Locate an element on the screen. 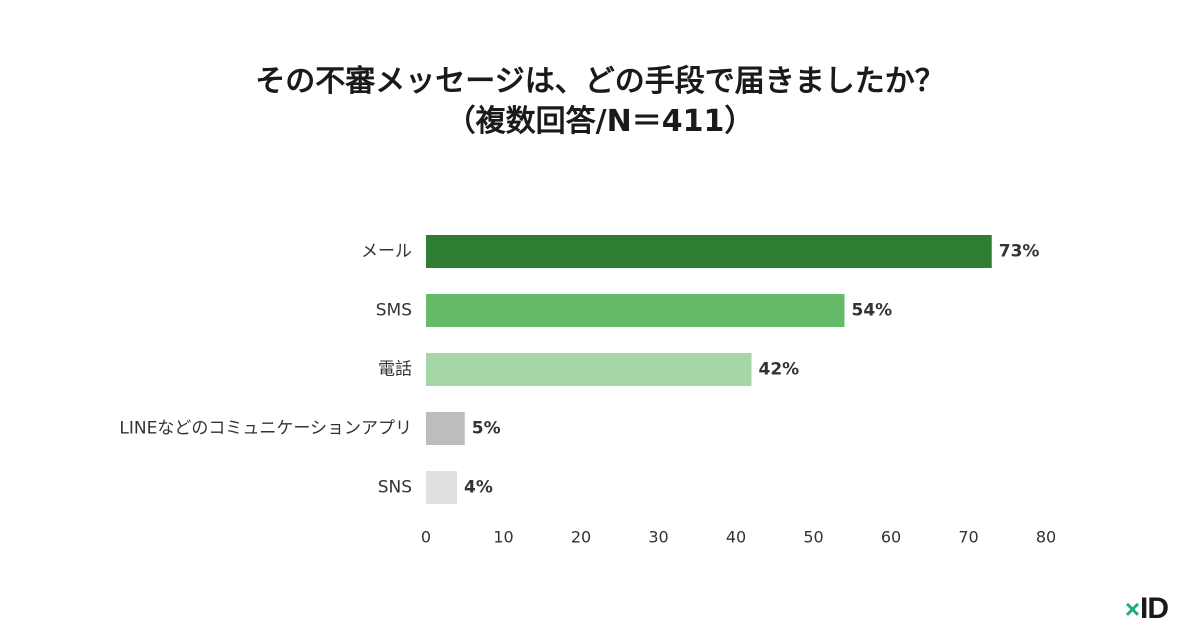  x-tick-label: 70 is located at coordinates (968, 537).